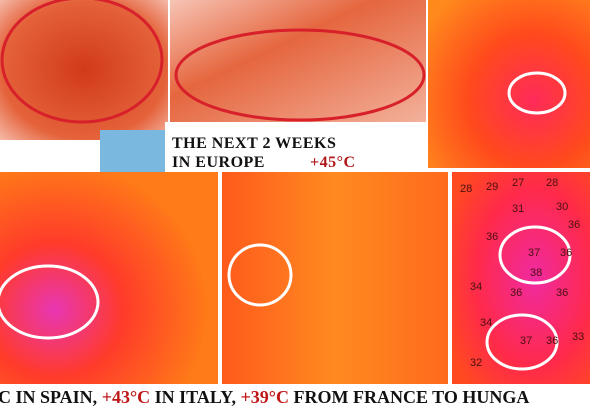 This screenshot has width=590, height=410. I want to click on headline: THE NEXT 2 WEEKS, so click(254, 143).